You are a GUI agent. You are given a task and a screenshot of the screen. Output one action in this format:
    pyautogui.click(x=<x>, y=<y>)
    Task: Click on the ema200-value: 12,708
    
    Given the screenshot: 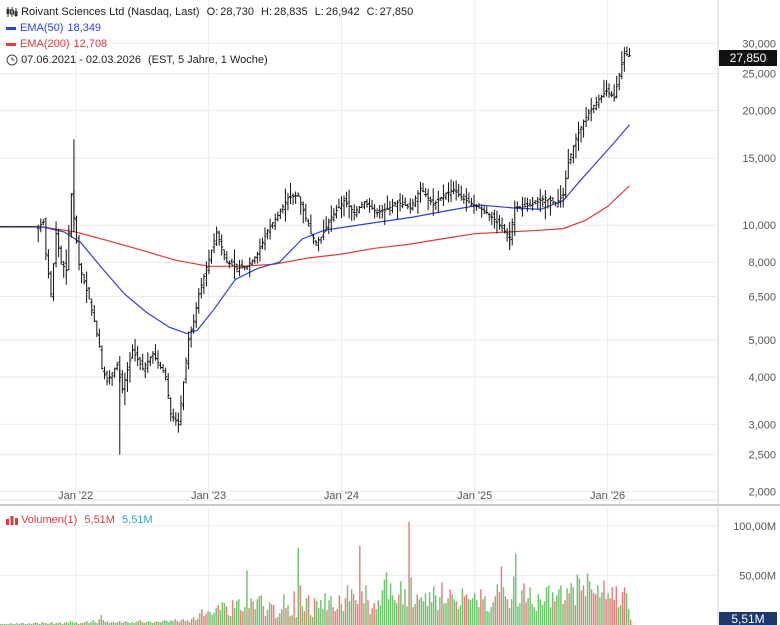 What is the action you would take?
    pyautogui.click(x=90, y=44)
    